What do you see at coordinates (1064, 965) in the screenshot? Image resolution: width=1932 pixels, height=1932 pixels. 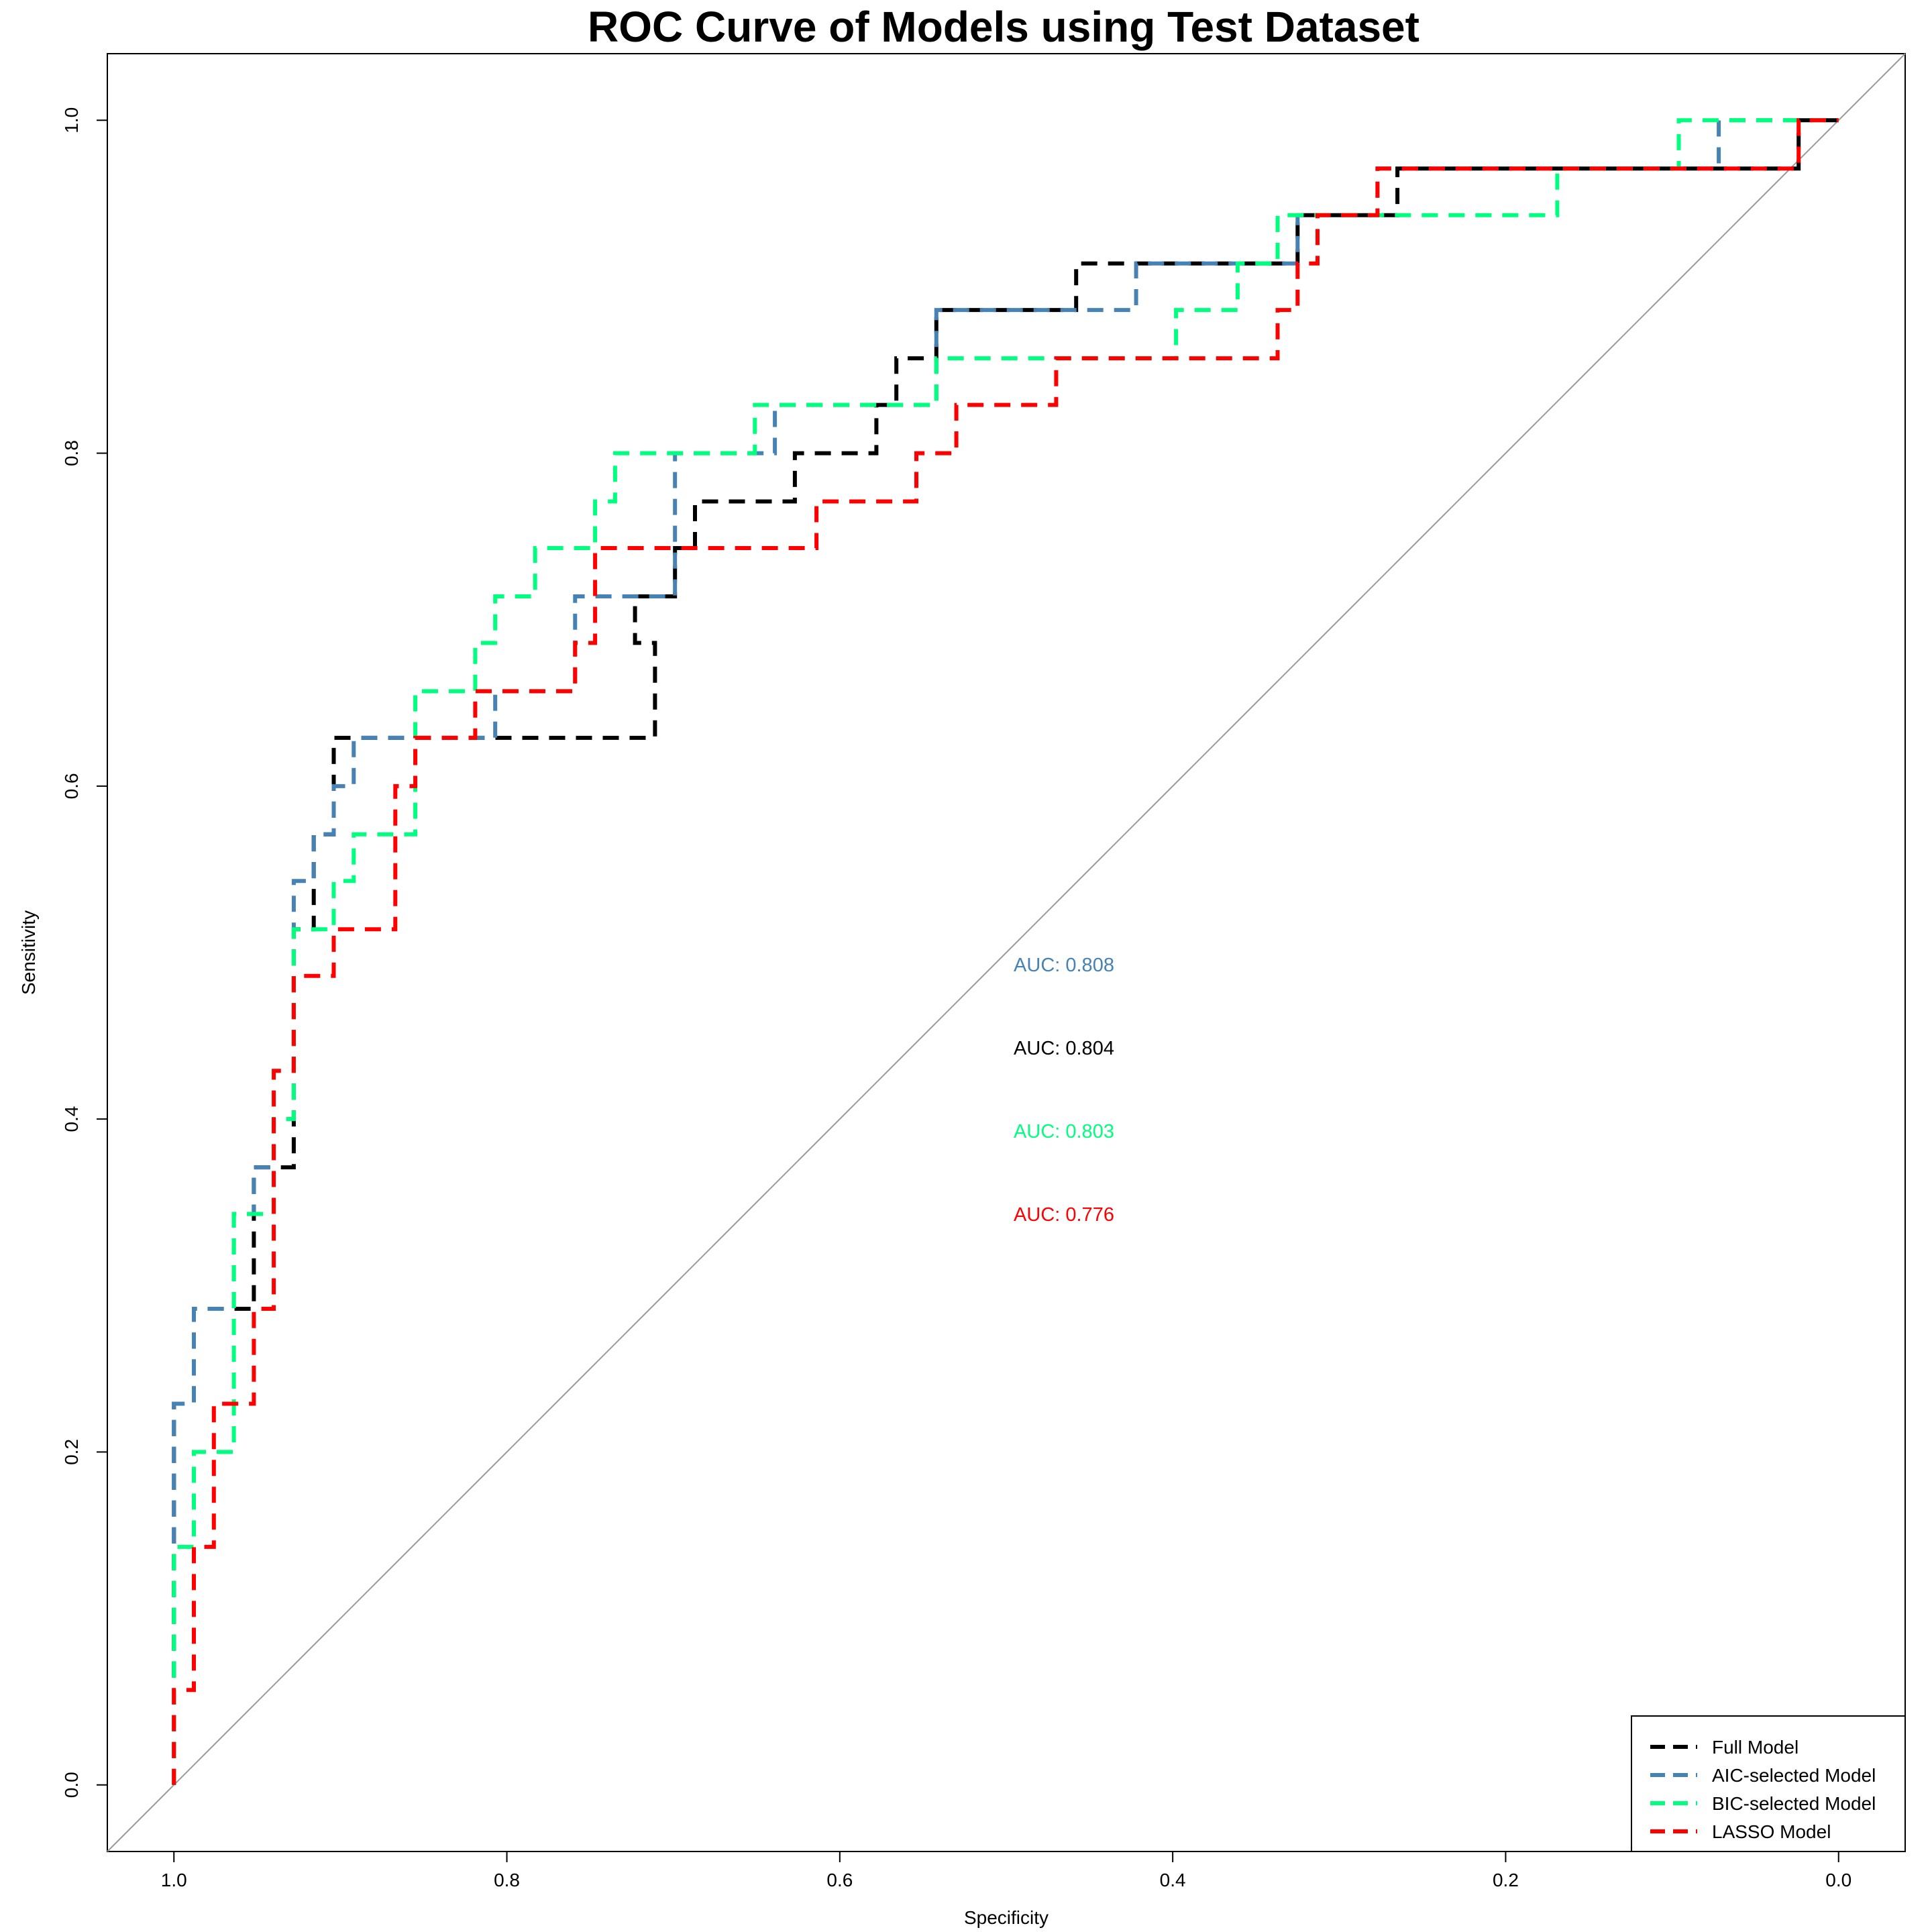 I see `auc-label: AUC: 0.808` at bounding box center [1064, 965].